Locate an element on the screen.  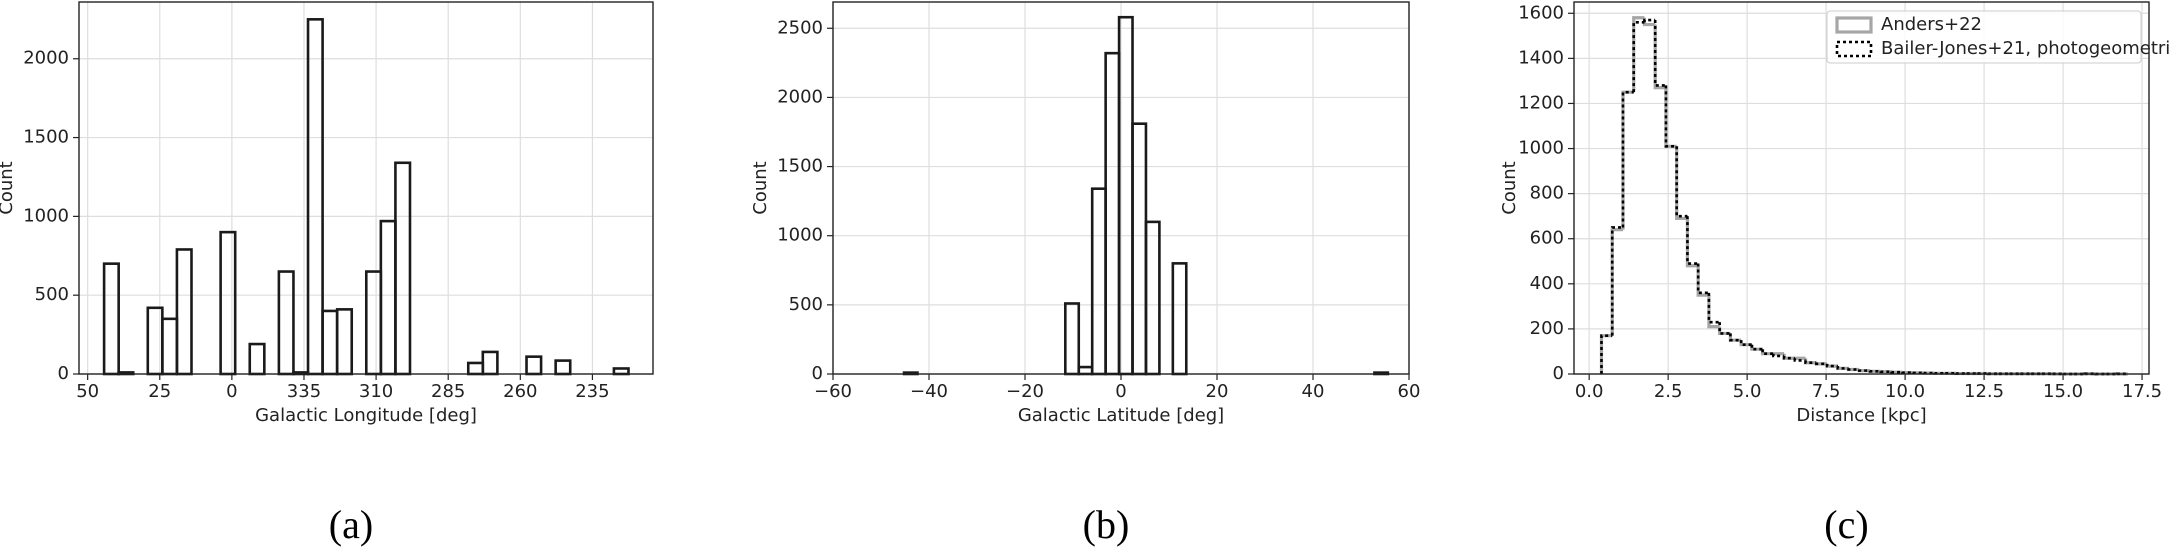
y-tick-label: 2000 is located at coordinates (46, 58).